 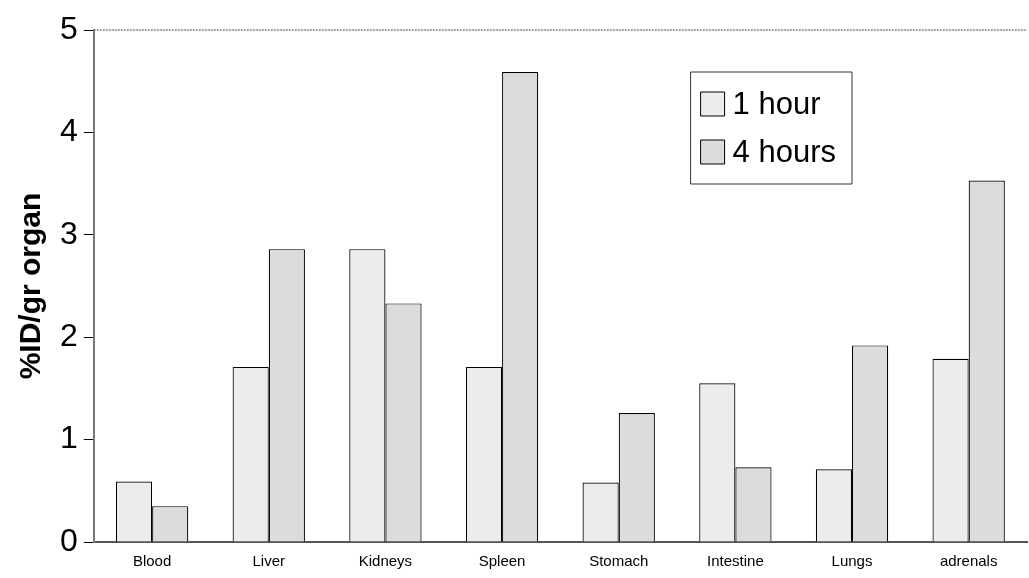 I want to click on legend-label: 1 hour, so click(x=776, y=103).